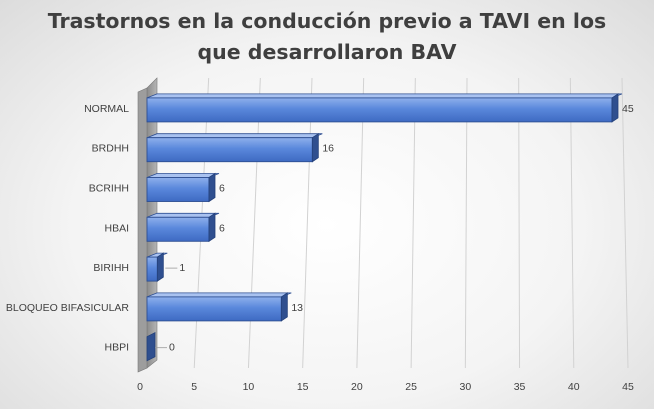 The height and width of the screenshot is (409, 654). I want to click on category-label: HBPI, so click(116, 348).